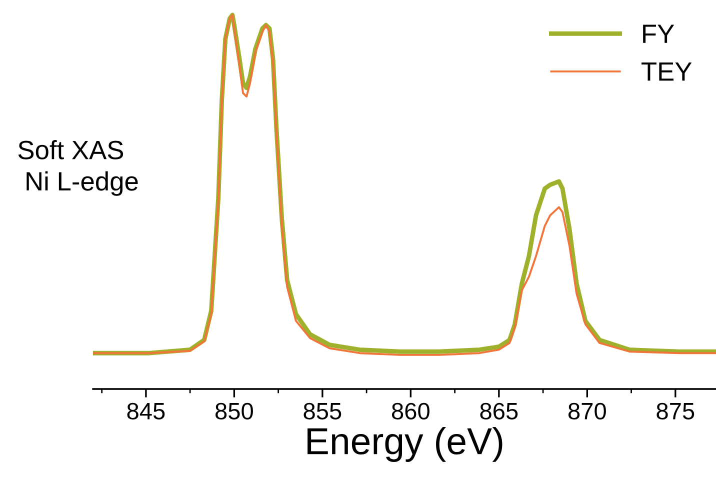 This screenshot has height=494, width=716. What do you see at coordinates (658, 33) in the screenshot?
I see `legend-label: FY` at bounding box center [658, 33].